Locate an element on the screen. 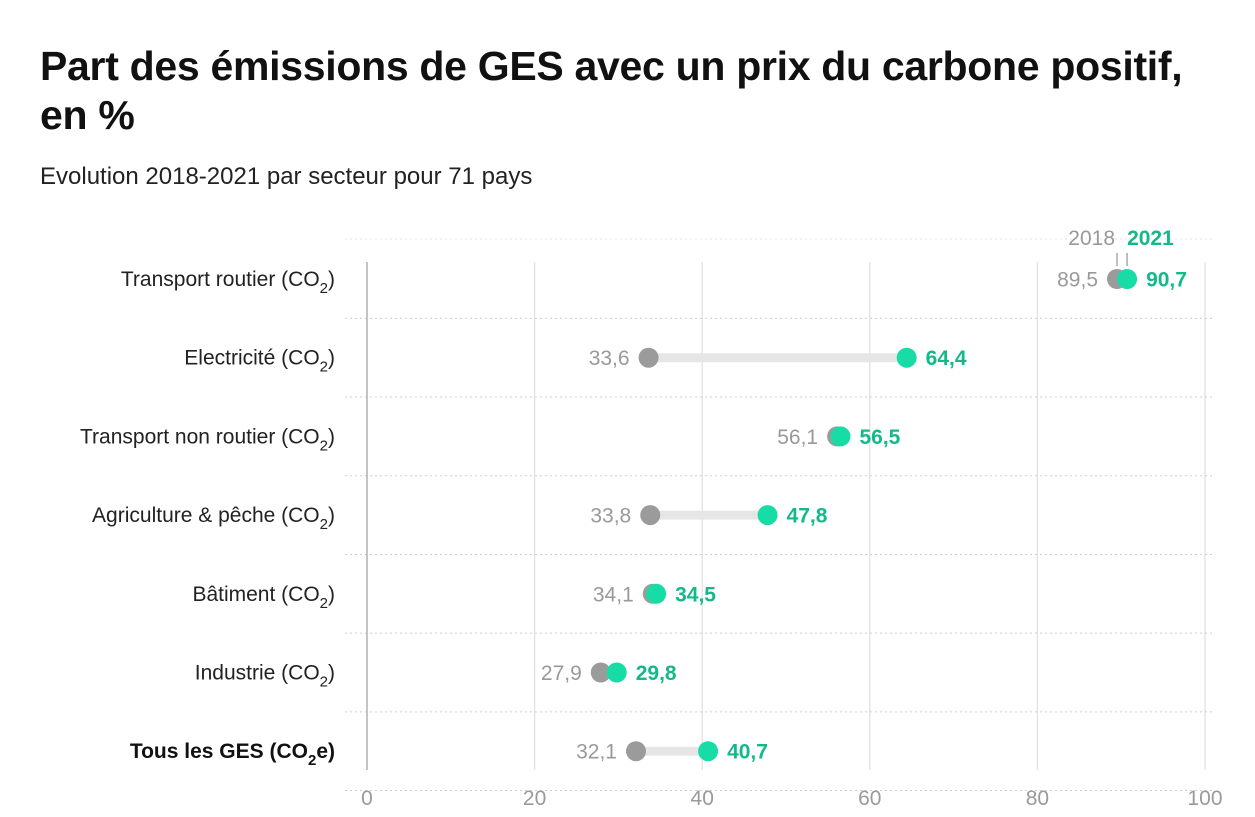  value-label-2018: 32,1 is located at coordinates (596, 752).